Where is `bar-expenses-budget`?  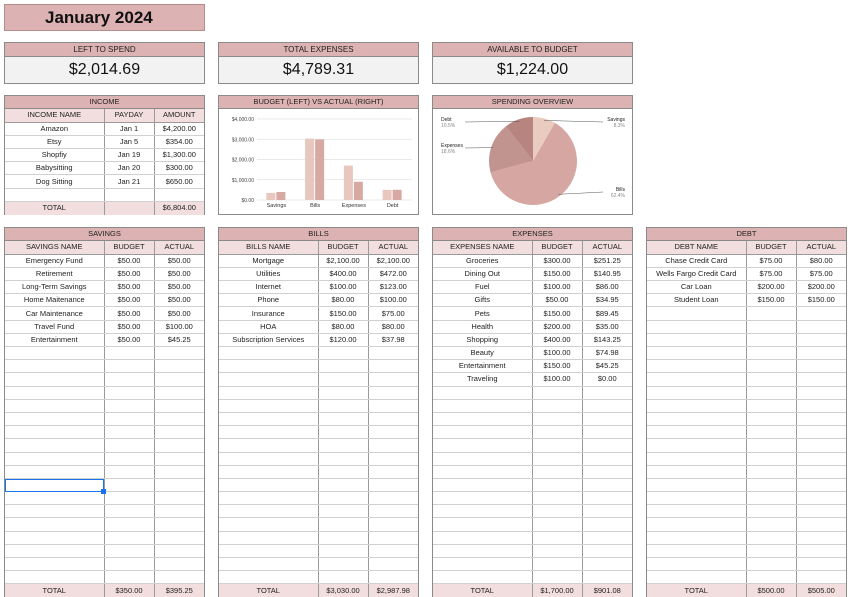
bar-expenses-budget is located at coordinates (348, 182).